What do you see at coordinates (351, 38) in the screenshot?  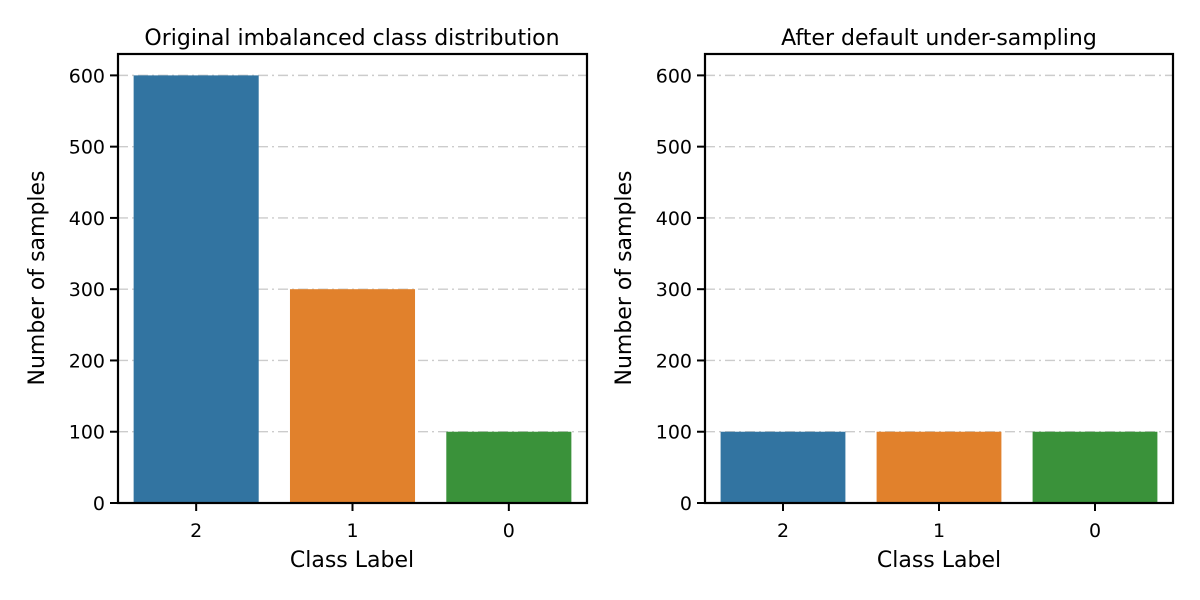 I see `chart-title: Original imbalanced class distribution` at bounding box center [351, 38].